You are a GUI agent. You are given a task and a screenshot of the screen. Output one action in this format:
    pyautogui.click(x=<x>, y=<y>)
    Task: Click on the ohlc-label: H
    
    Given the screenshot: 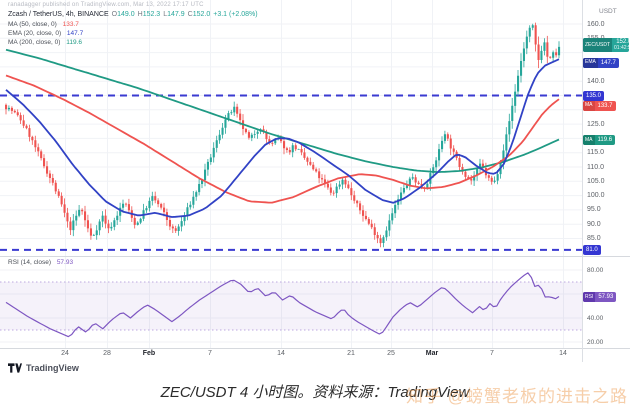 What is the action you would take?
    pyautogui.click(x=140, y=14)
    